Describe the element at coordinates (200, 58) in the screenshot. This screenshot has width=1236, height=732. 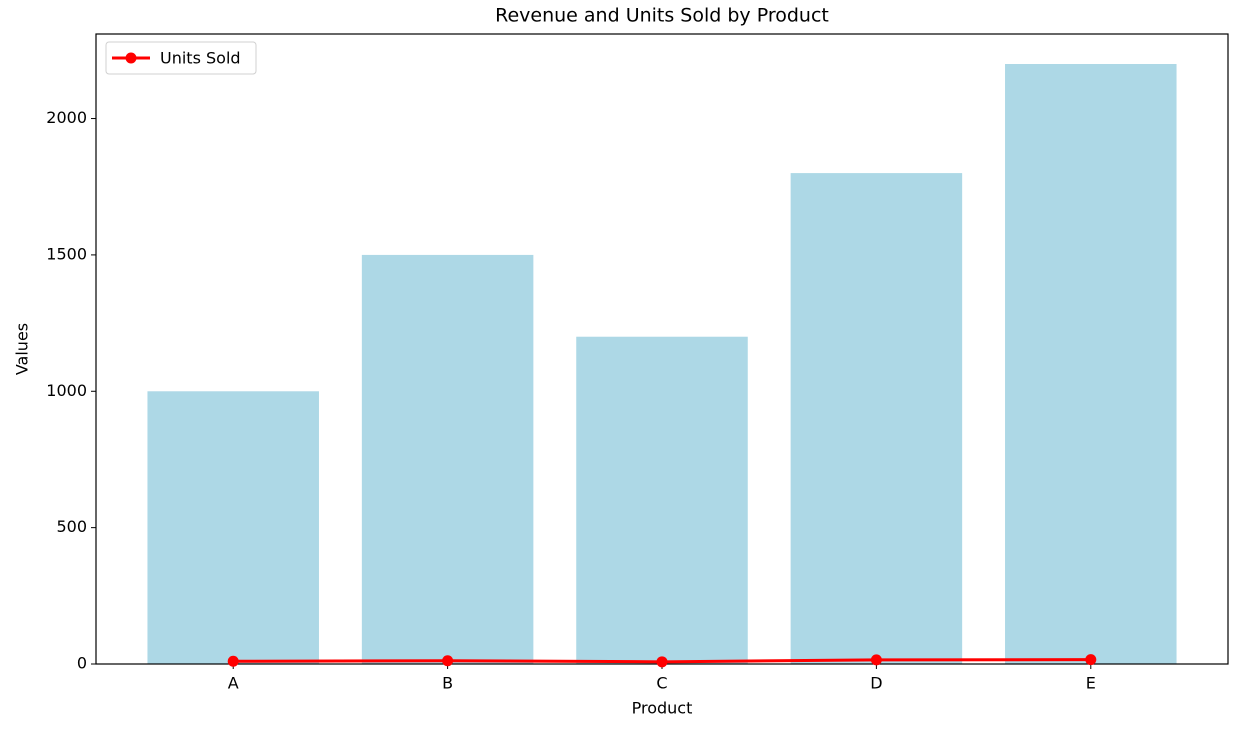
I see `legend-label: Units Sold` at that location.